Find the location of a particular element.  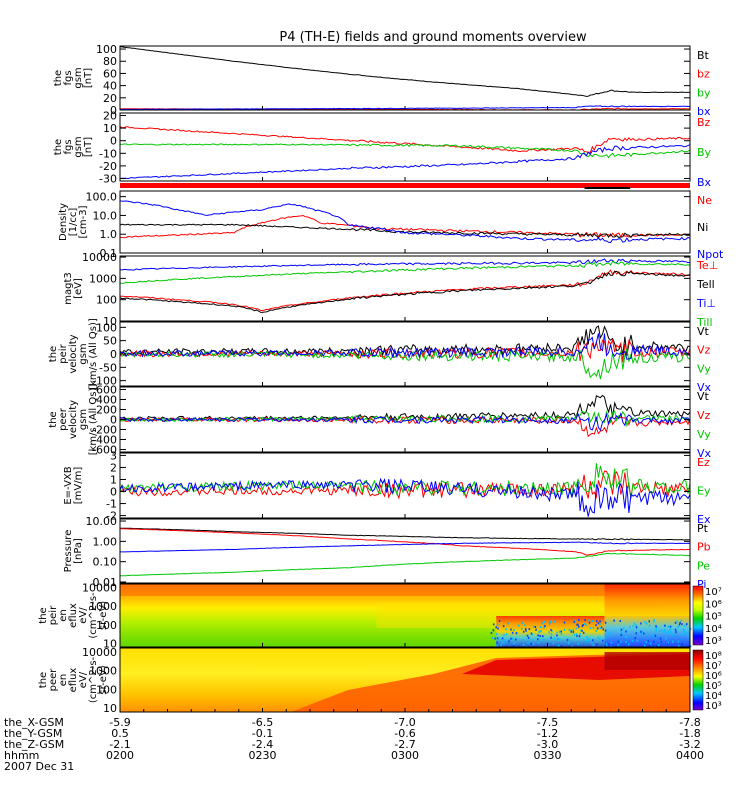

y-axis-label-line: [nT] is located at coordinates (88, 78).